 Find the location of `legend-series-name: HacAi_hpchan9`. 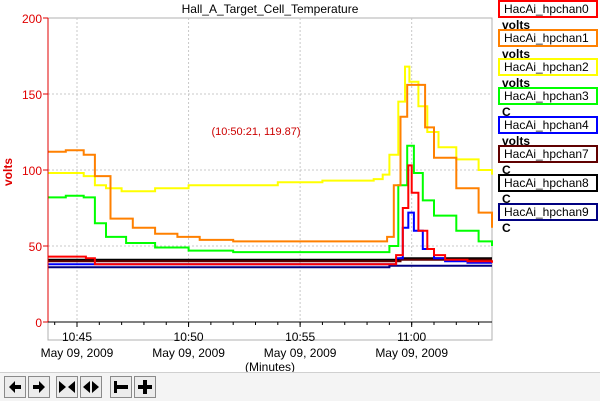

legend-series-name: HacAi_hpchan9 is located at coordinates (546, 212).